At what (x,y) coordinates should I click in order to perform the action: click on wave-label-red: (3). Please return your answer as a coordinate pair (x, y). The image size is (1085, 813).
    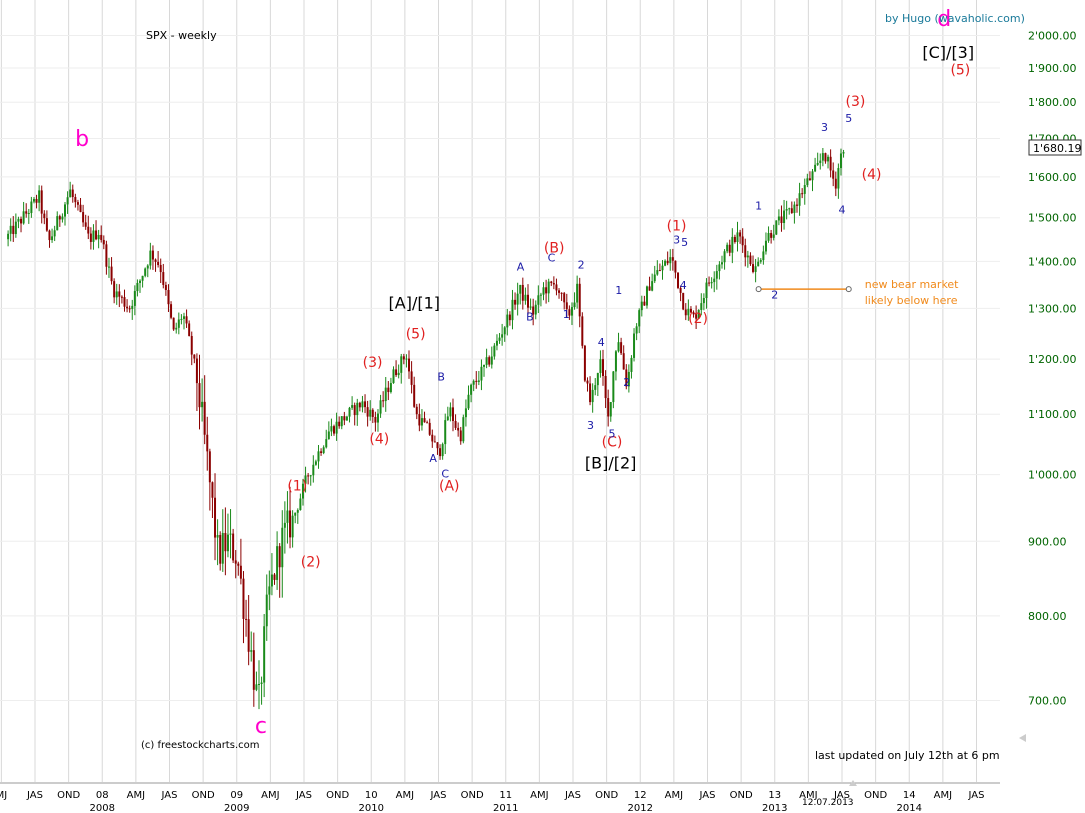
    Looking at the image, I should click on (856, 102).